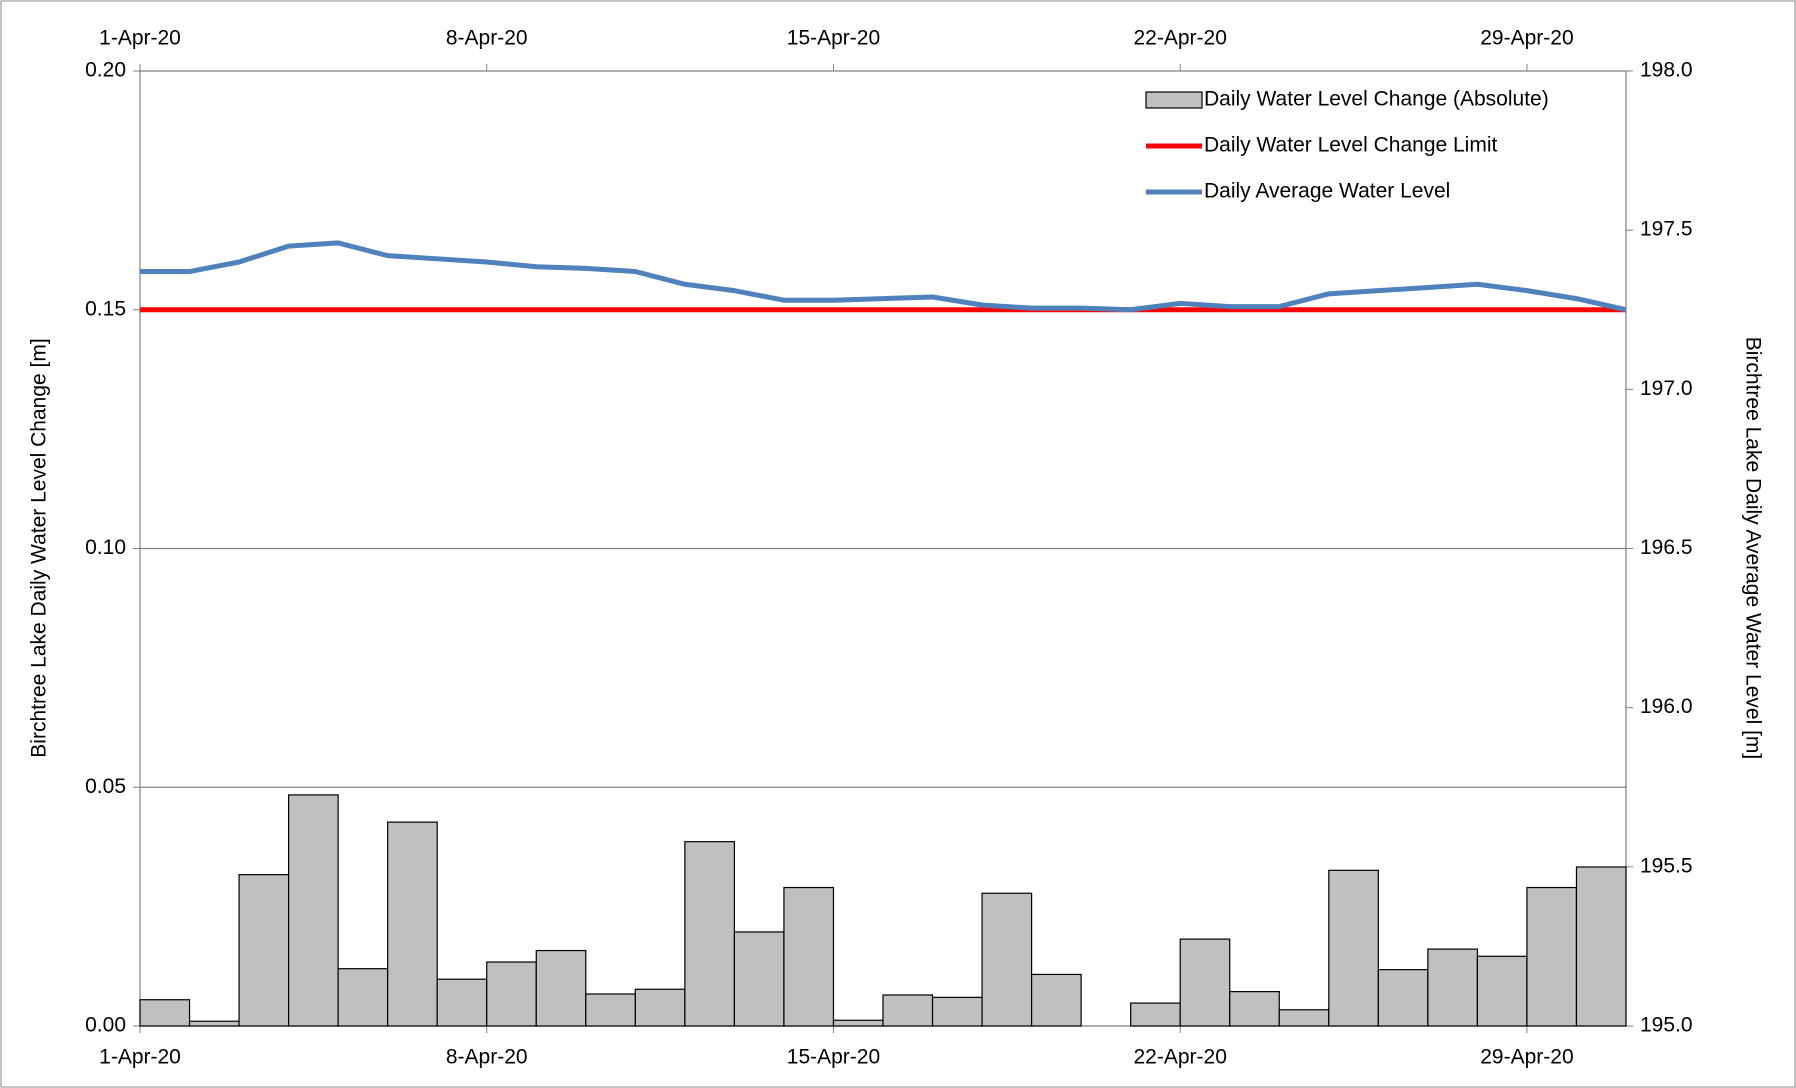 Image resolution: width=1796 pixels, height=1088 pixels. What do you see at coordinates (1666, 229) in the screenshot?
I see `y2-tick-label: 197.5` at bounding box center [1666, 229].